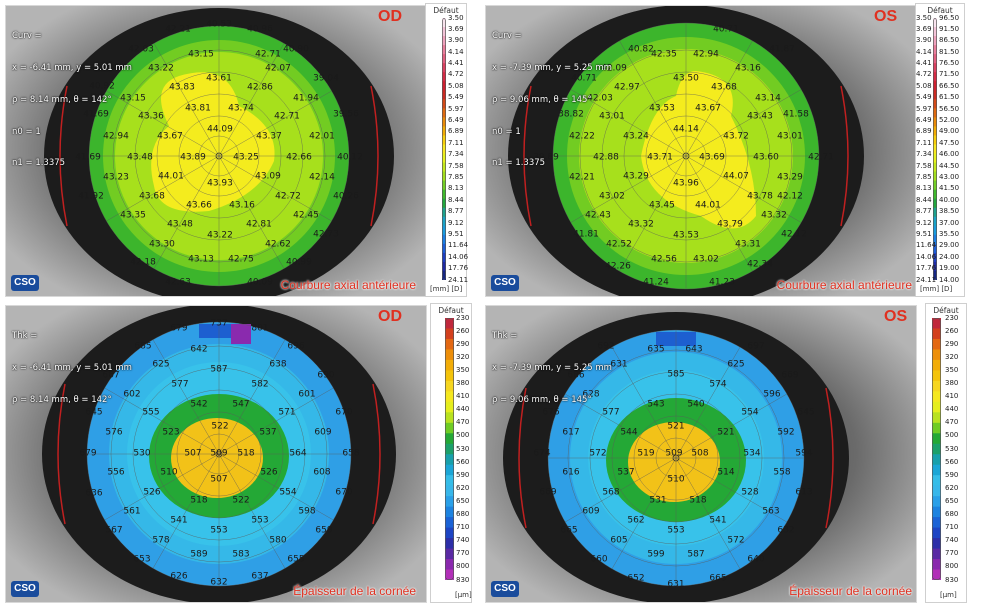 The image size is (998, 605). I want to click on scale-label: 530, so click(952, 448).